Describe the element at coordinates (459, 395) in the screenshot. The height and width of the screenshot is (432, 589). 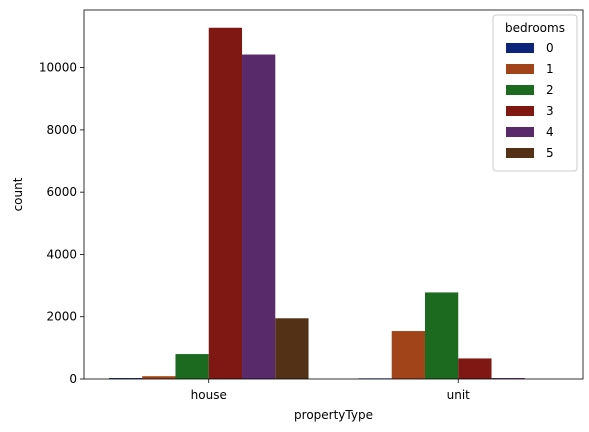
I see `x-tick-label-unit: unit` at that location.